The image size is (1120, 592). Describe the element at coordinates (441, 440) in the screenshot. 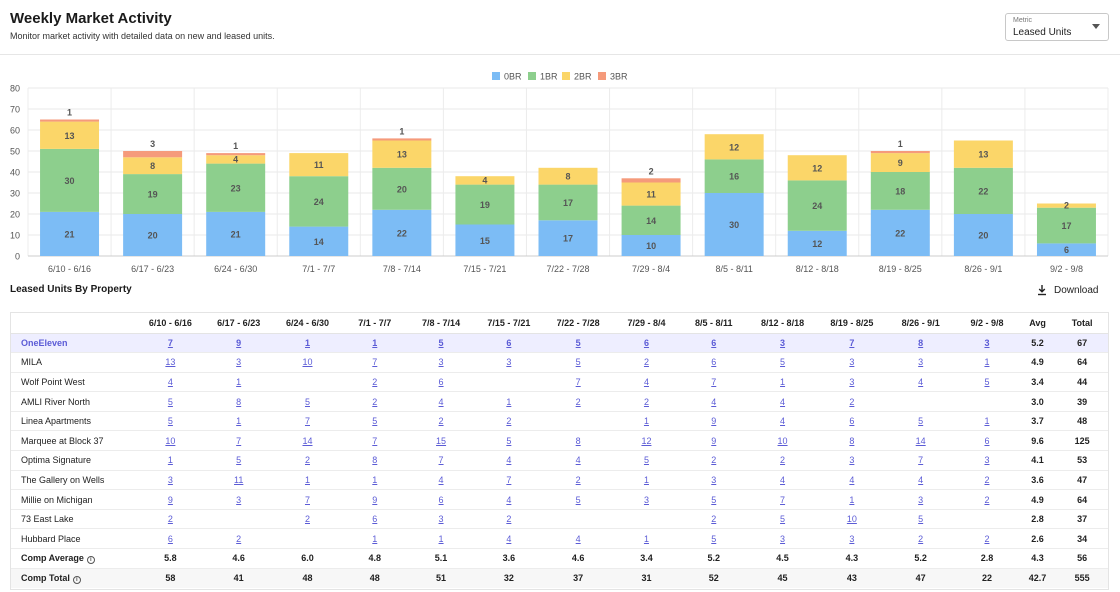

I see `value-link: 15` at that location.